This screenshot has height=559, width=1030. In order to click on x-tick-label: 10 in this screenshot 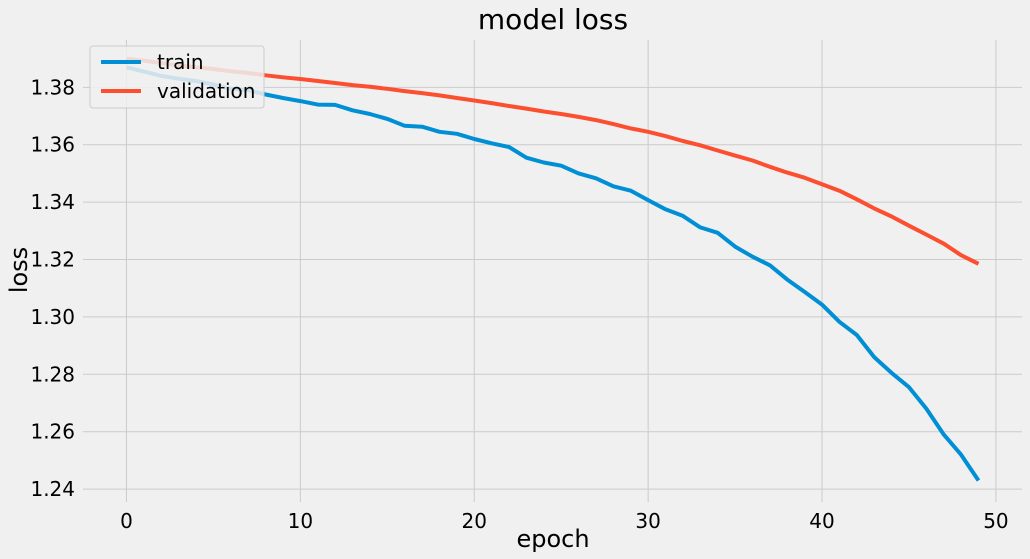, I will do `click(300, 521)`.